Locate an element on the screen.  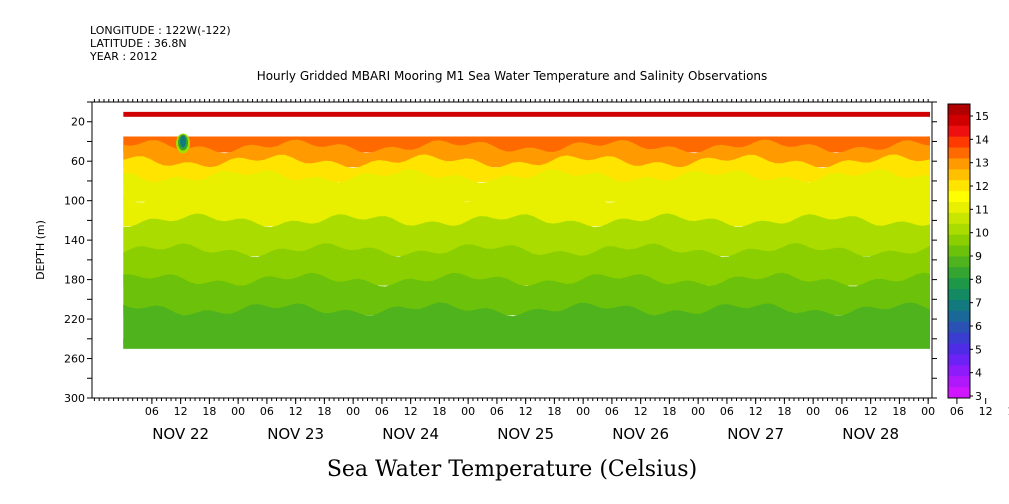
x-day-label: NOV 27 is located at coordinates (755, 434).